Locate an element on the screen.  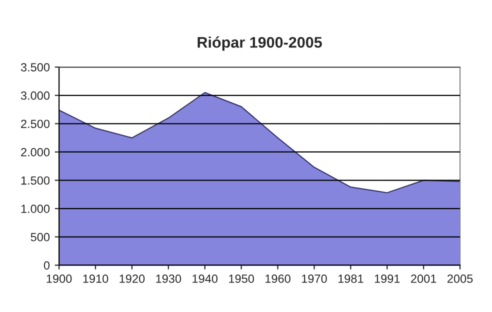
chart-title: Riópar 1900-2005 is located at coordinates (260, 43).